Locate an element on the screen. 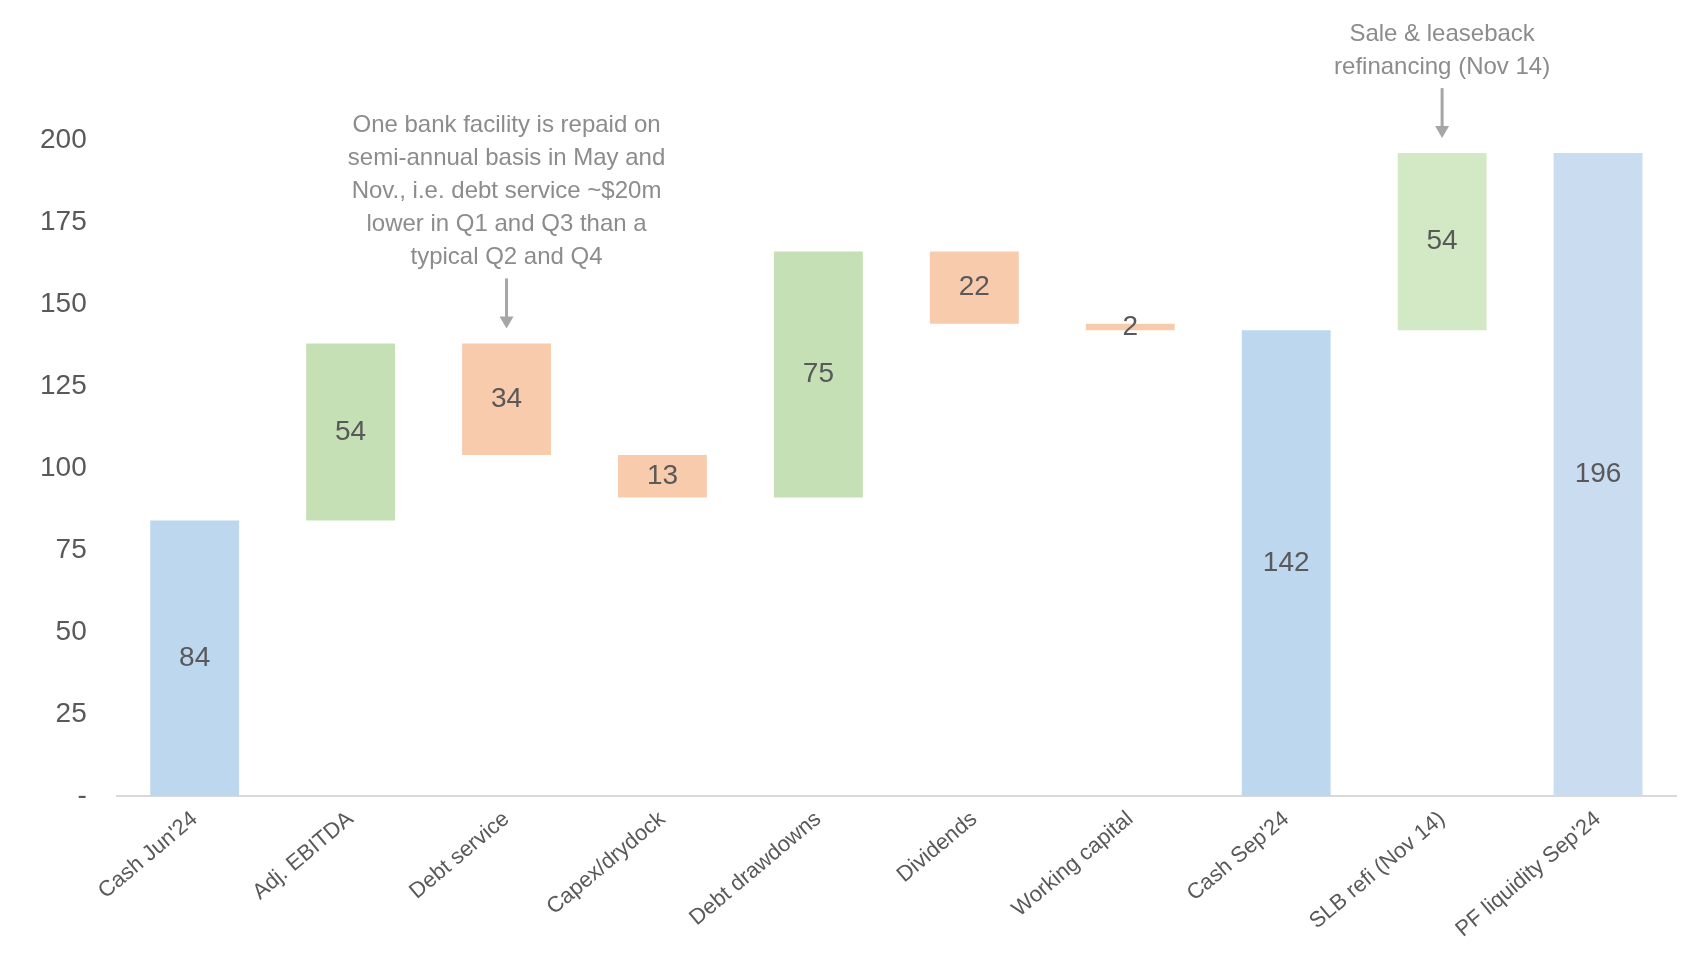 This screenshot has height=958, width=1696. y-tick-label: 125 is located at coordinates (63, 384).